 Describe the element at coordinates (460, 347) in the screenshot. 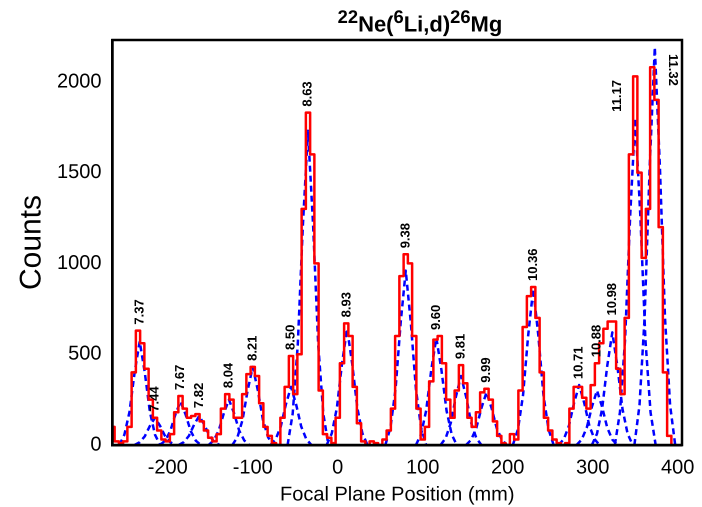

I see `annotation: 9.81` at that location.